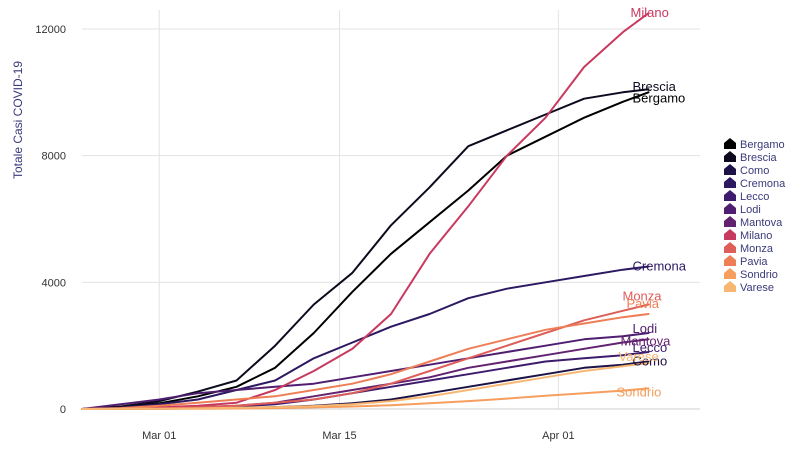 This screenshot has width=799, height=449. I want to click on series-line-lodi, so click(365, 371).